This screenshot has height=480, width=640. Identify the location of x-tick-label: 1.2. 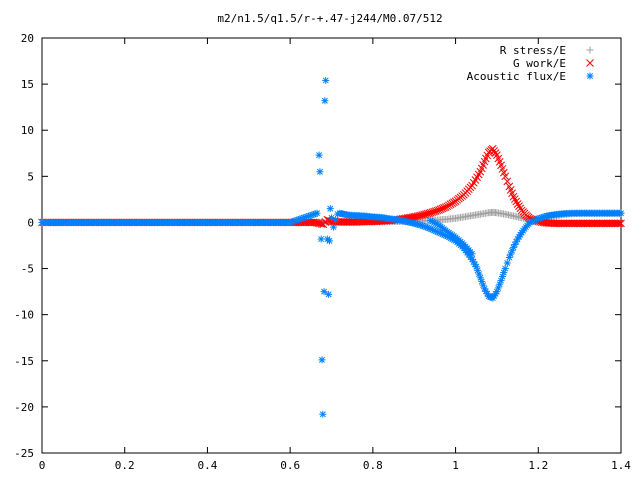
(538, 465).